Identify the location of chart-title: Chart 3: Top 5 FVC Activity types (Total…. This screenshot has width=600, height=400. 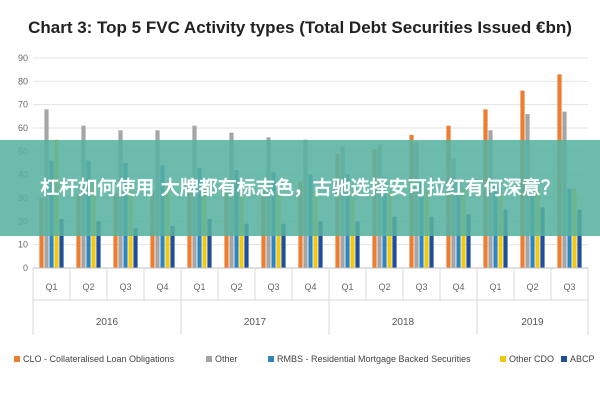
(300, 27).